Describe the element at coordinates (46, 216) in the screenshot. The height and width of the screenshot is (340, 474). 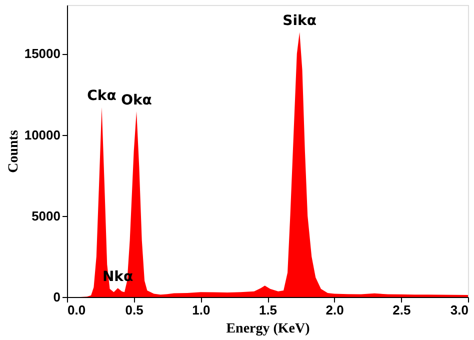
I see `y-tick-label: 5000` at that location.